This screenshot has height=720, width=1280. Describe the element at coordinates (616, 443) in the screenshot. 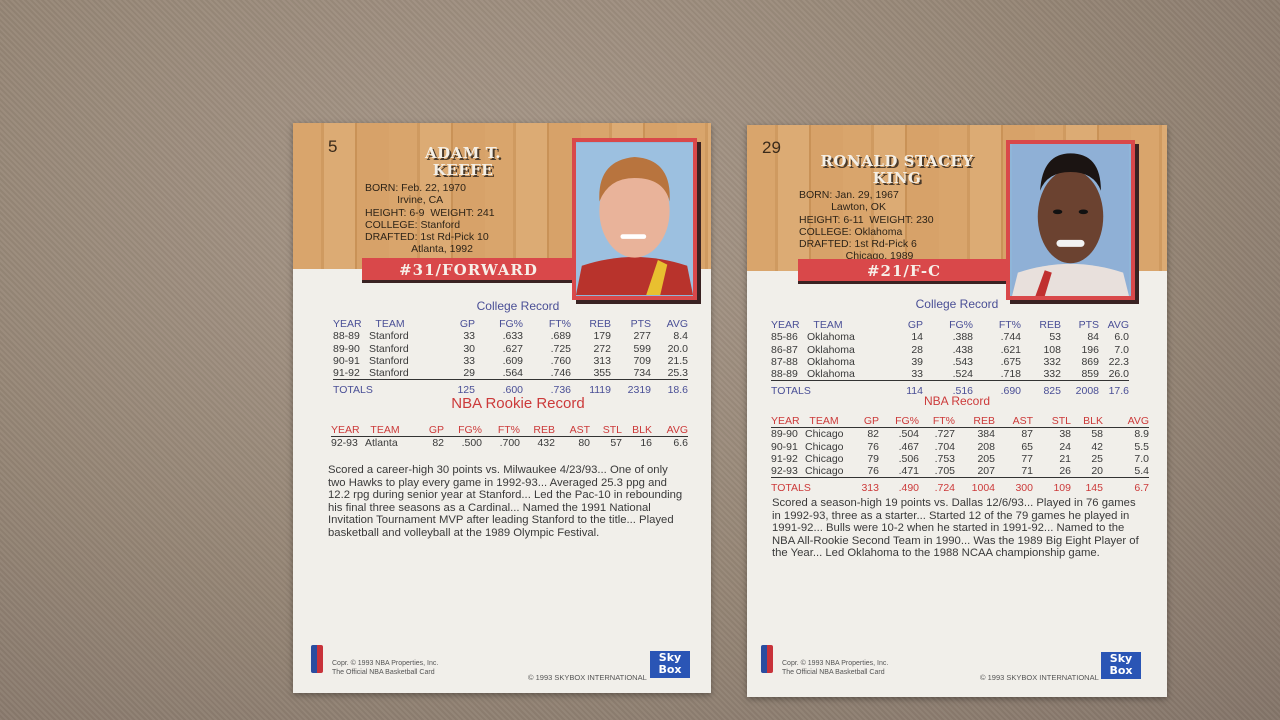

I see `table-cell: 57` at that location.